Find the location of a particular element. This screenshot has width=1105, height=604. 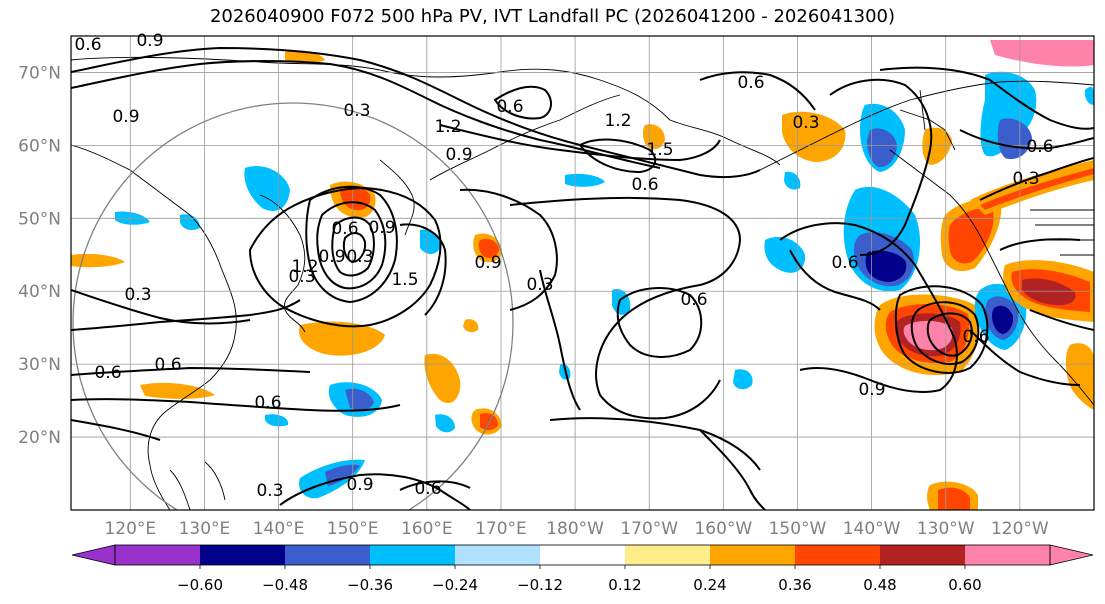

lon-label: 160°E is located at coordinates (427, 529).